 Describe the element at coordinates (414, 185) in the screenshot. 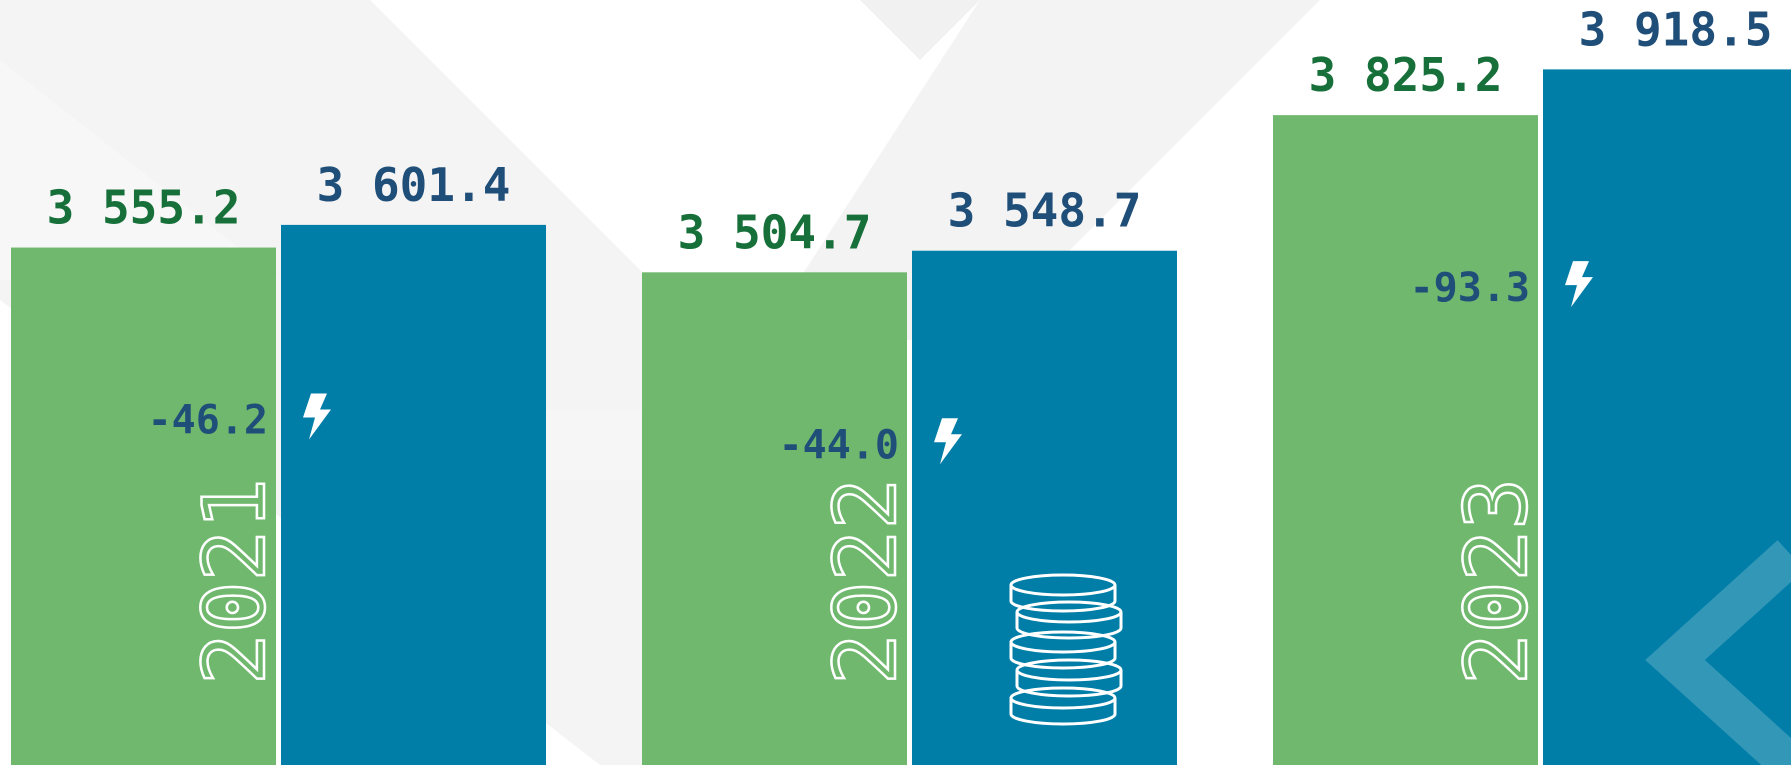

I see `value-label: 3 601.4` at that location.